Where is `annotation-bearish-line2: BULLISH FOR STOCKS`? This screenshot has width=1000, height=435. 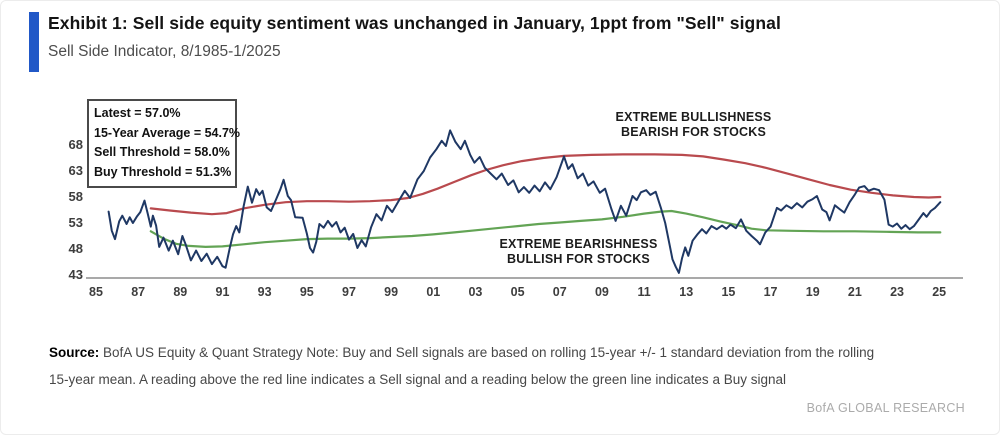
annotation-bearish-line2: BULLISH FOR STOCKS is located at coordinates (578, 259).